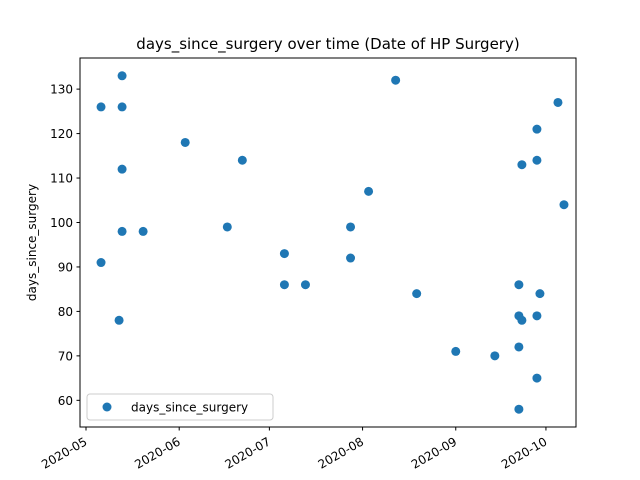  Describe the element at coordinates (65, 356) in the screenshot. I see `y-tick-label: 70` at that location.